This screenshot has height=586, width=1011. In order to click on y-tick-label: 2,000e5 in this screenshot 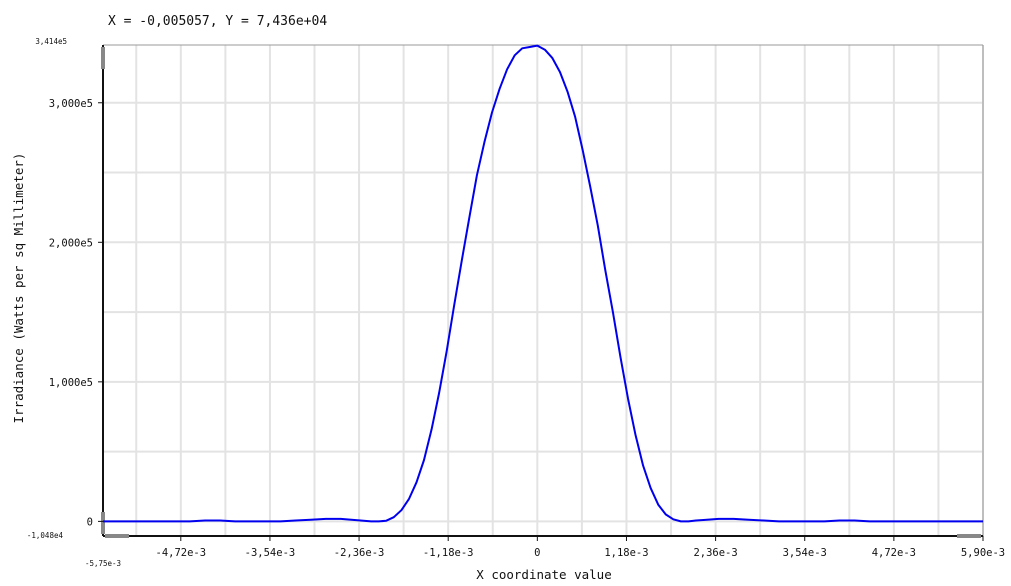, I will do `click(71, 243)`.